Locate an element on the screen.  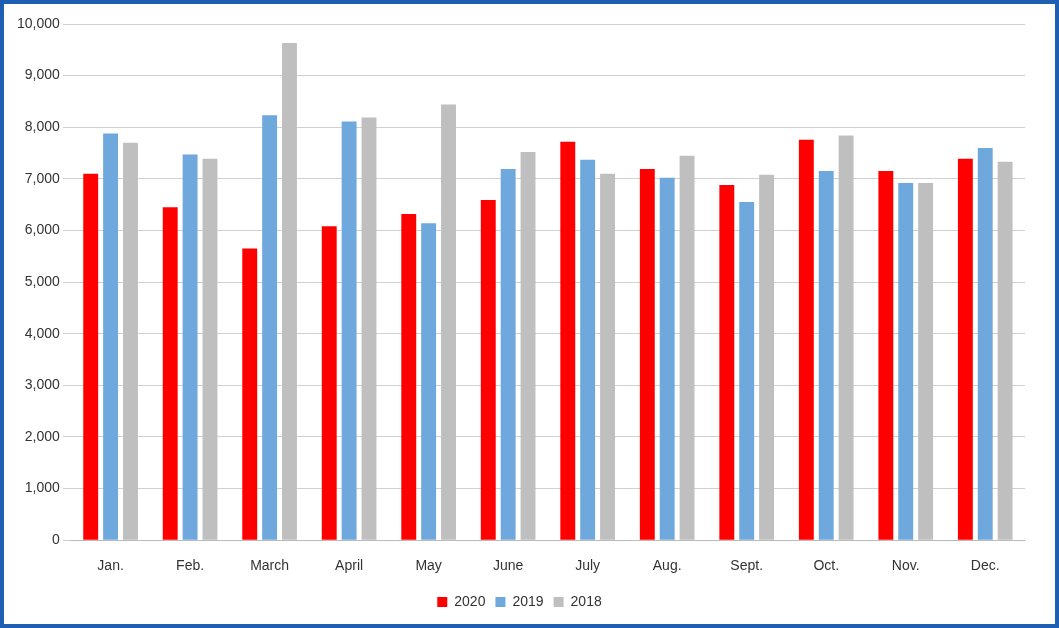
y-tick-label: 1,000 is located at coordinates (42, 487).